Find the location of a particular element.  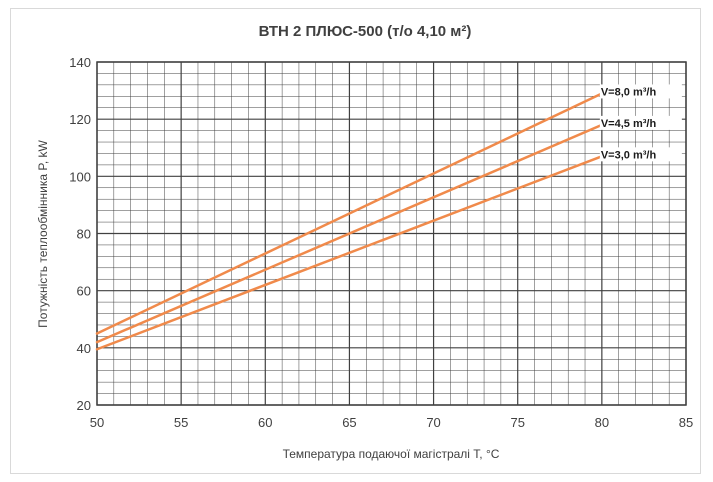

x-tick-label: 80 is located at coordinates (602, 422).